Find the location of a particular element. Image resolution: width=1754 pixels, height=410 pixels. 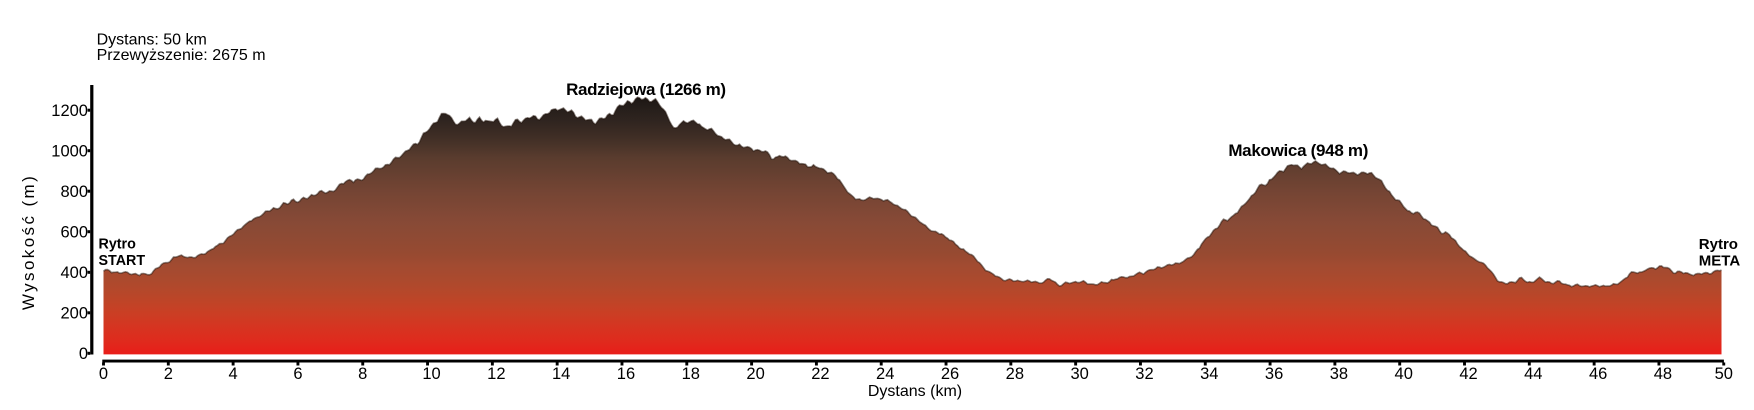

svg-text: 30 is located at coordinates (1079, 374).